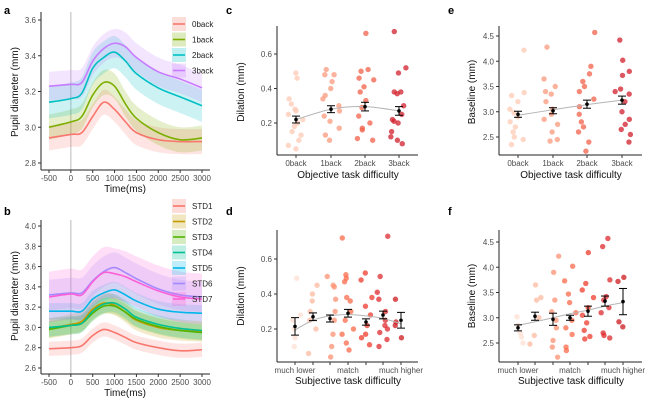  What do you see at coordinates (229, 11) in the screenshot?
I see `panel-label-c: c` at bounding box center [229, 11].